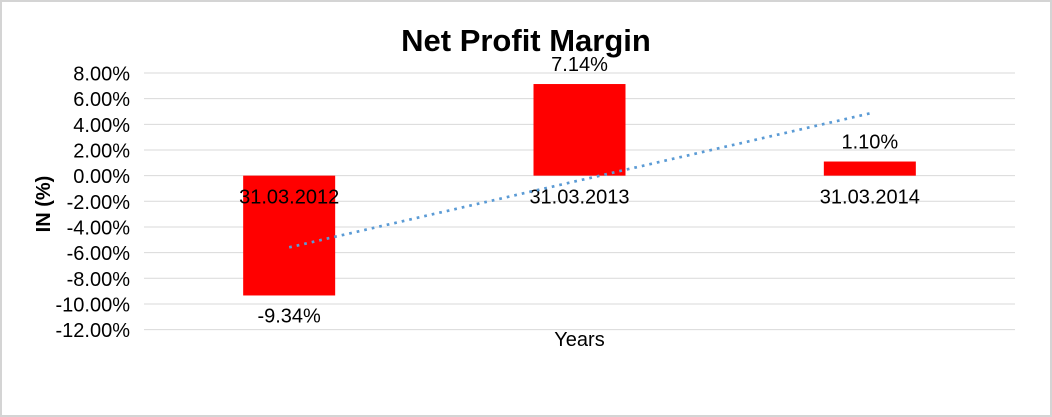  I want to click on y-tick-label: 0.00%, so click(101, 177).